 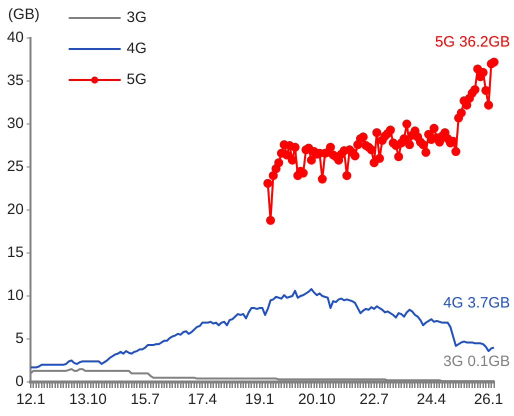 What do you see at coordinates (15, 253) in the screenshot?
I see `y-tick-label: 15` at bounding box center [15, 253].